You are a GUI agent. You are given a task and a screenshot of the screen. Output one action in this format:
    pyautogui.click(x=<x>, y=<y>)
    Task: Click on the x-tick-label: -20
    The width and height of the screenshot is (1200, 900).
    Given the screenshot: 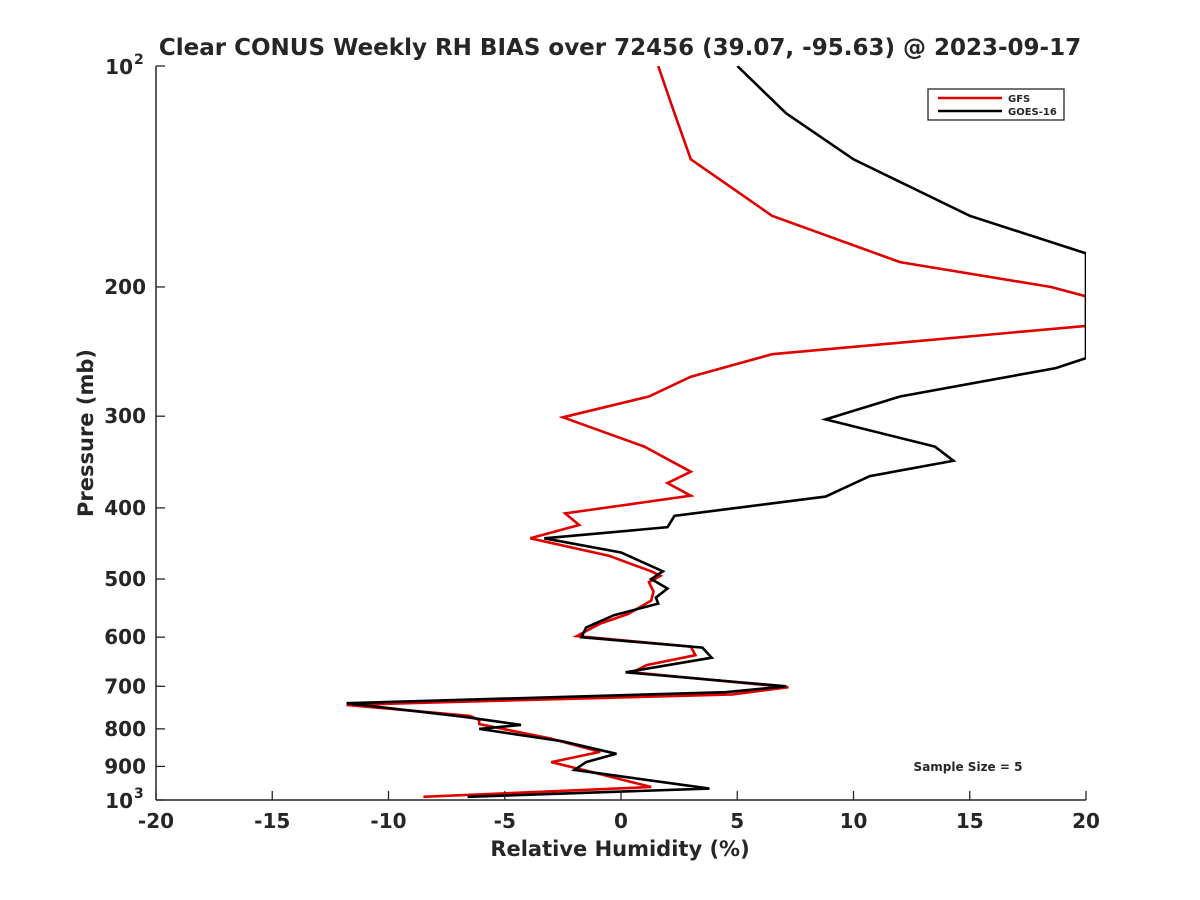 What is the action you would take?
    pyautogui.click(x=156, y=821)
    